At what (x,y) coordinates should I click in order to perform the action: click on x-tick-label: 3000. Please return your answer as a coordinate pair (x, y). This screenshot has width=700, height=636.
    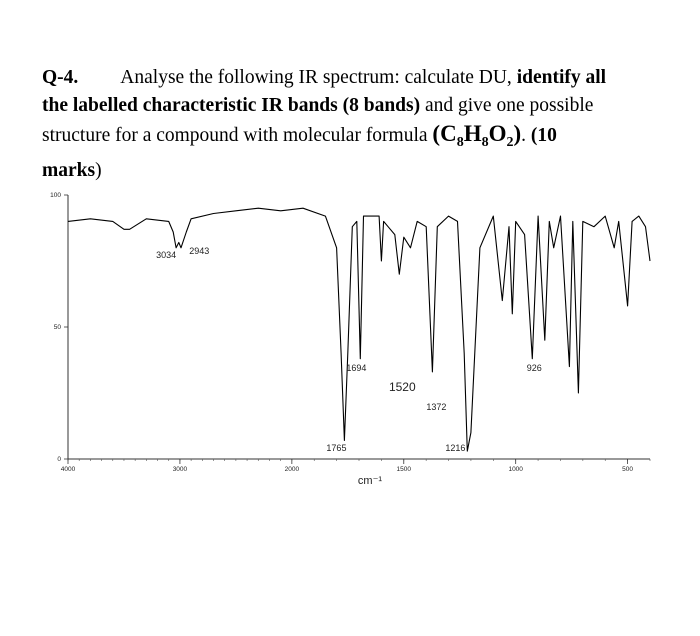
    Looking at the image, I should click on (180, 469).